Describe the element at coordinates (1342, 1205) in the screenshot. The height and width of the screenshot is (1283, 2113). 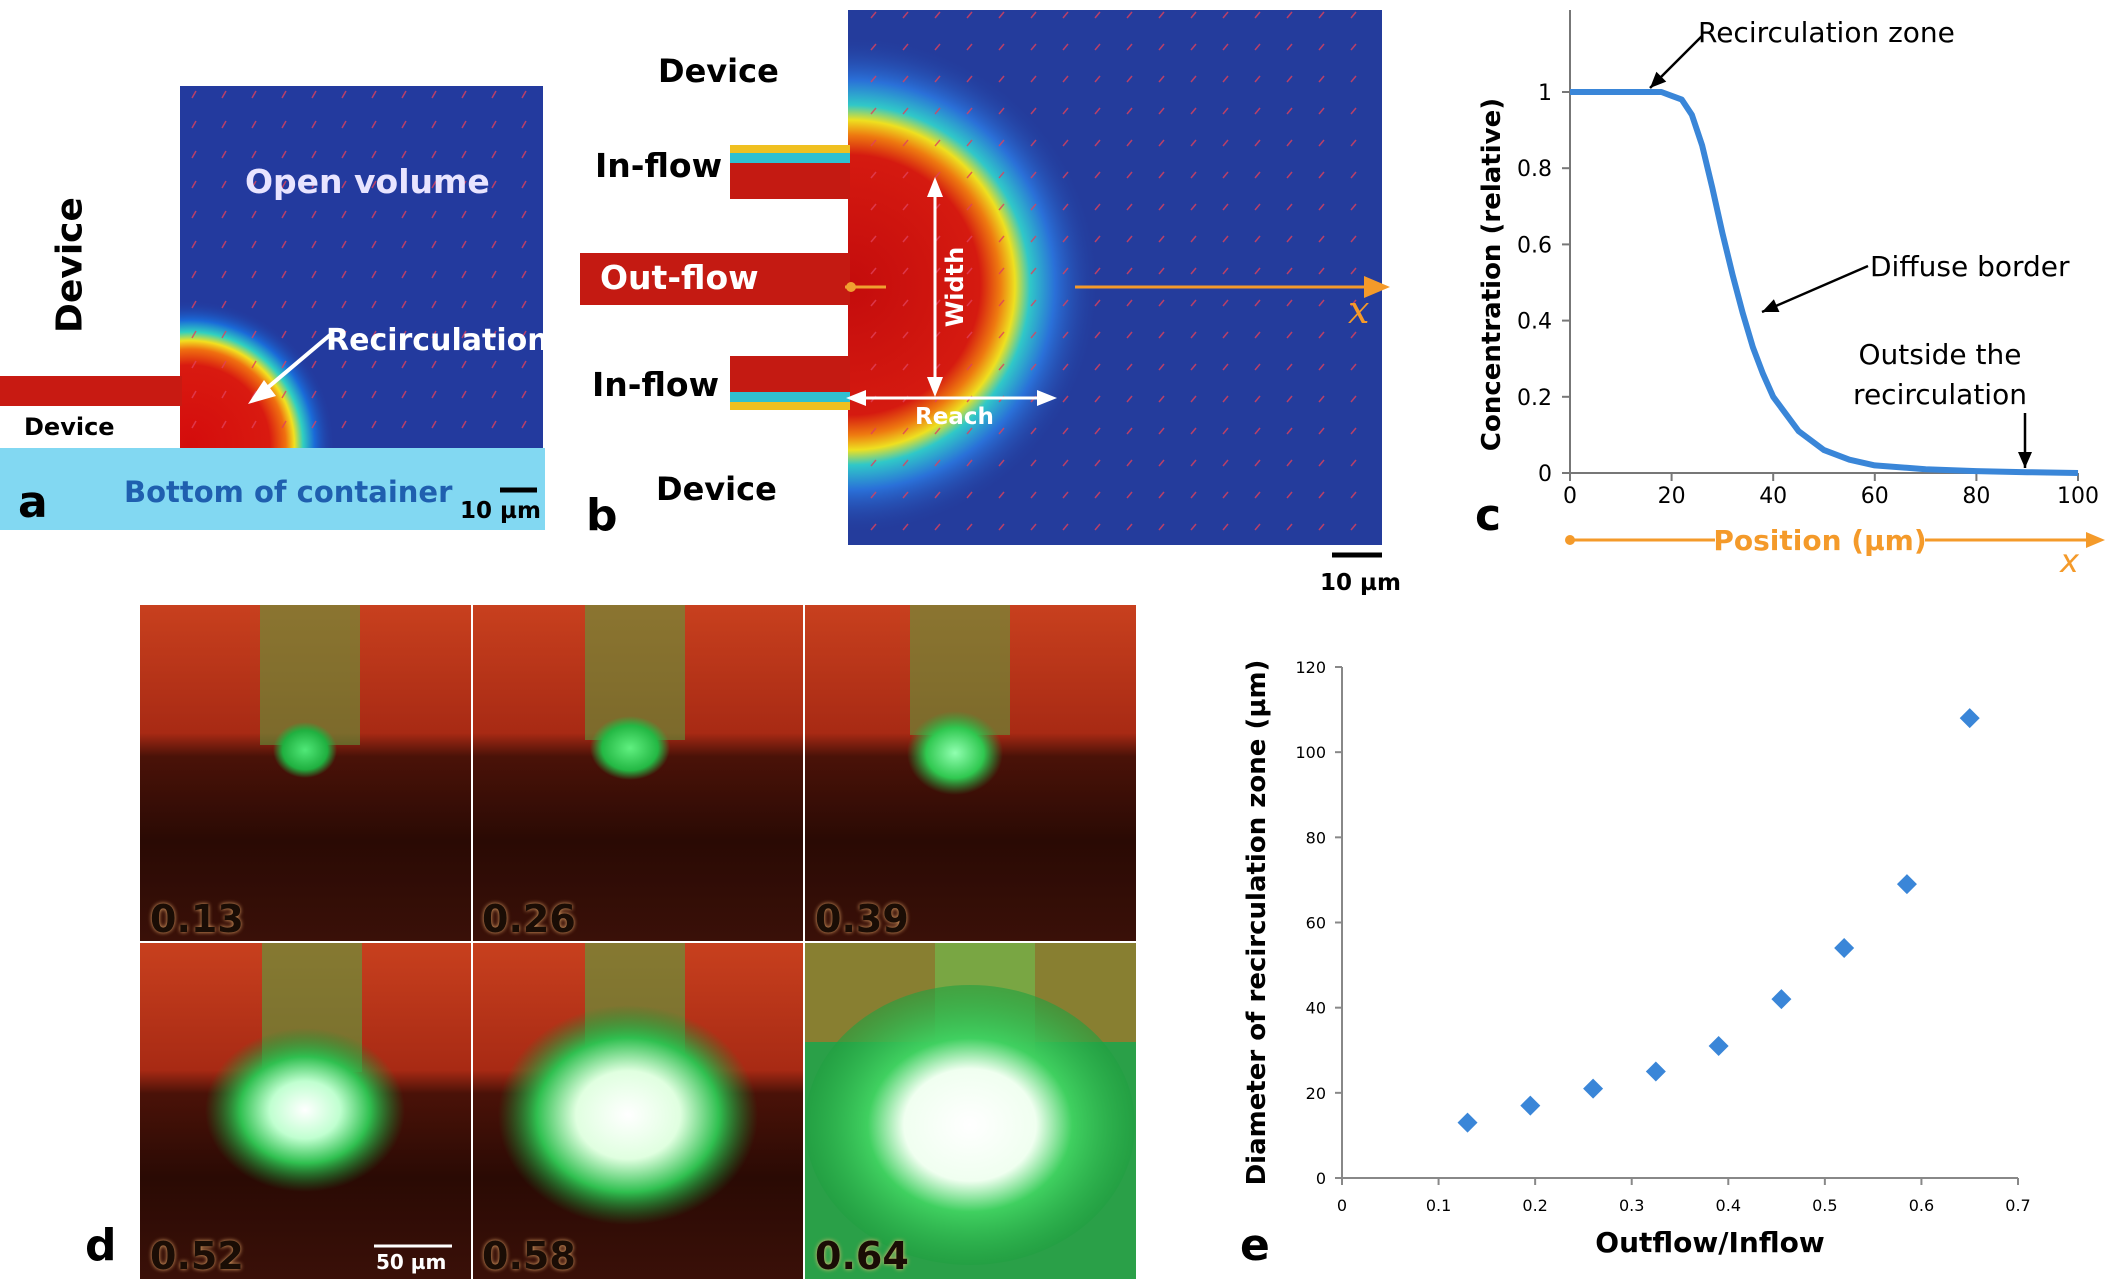
I see `e-x-tick-label: 0` at that location.